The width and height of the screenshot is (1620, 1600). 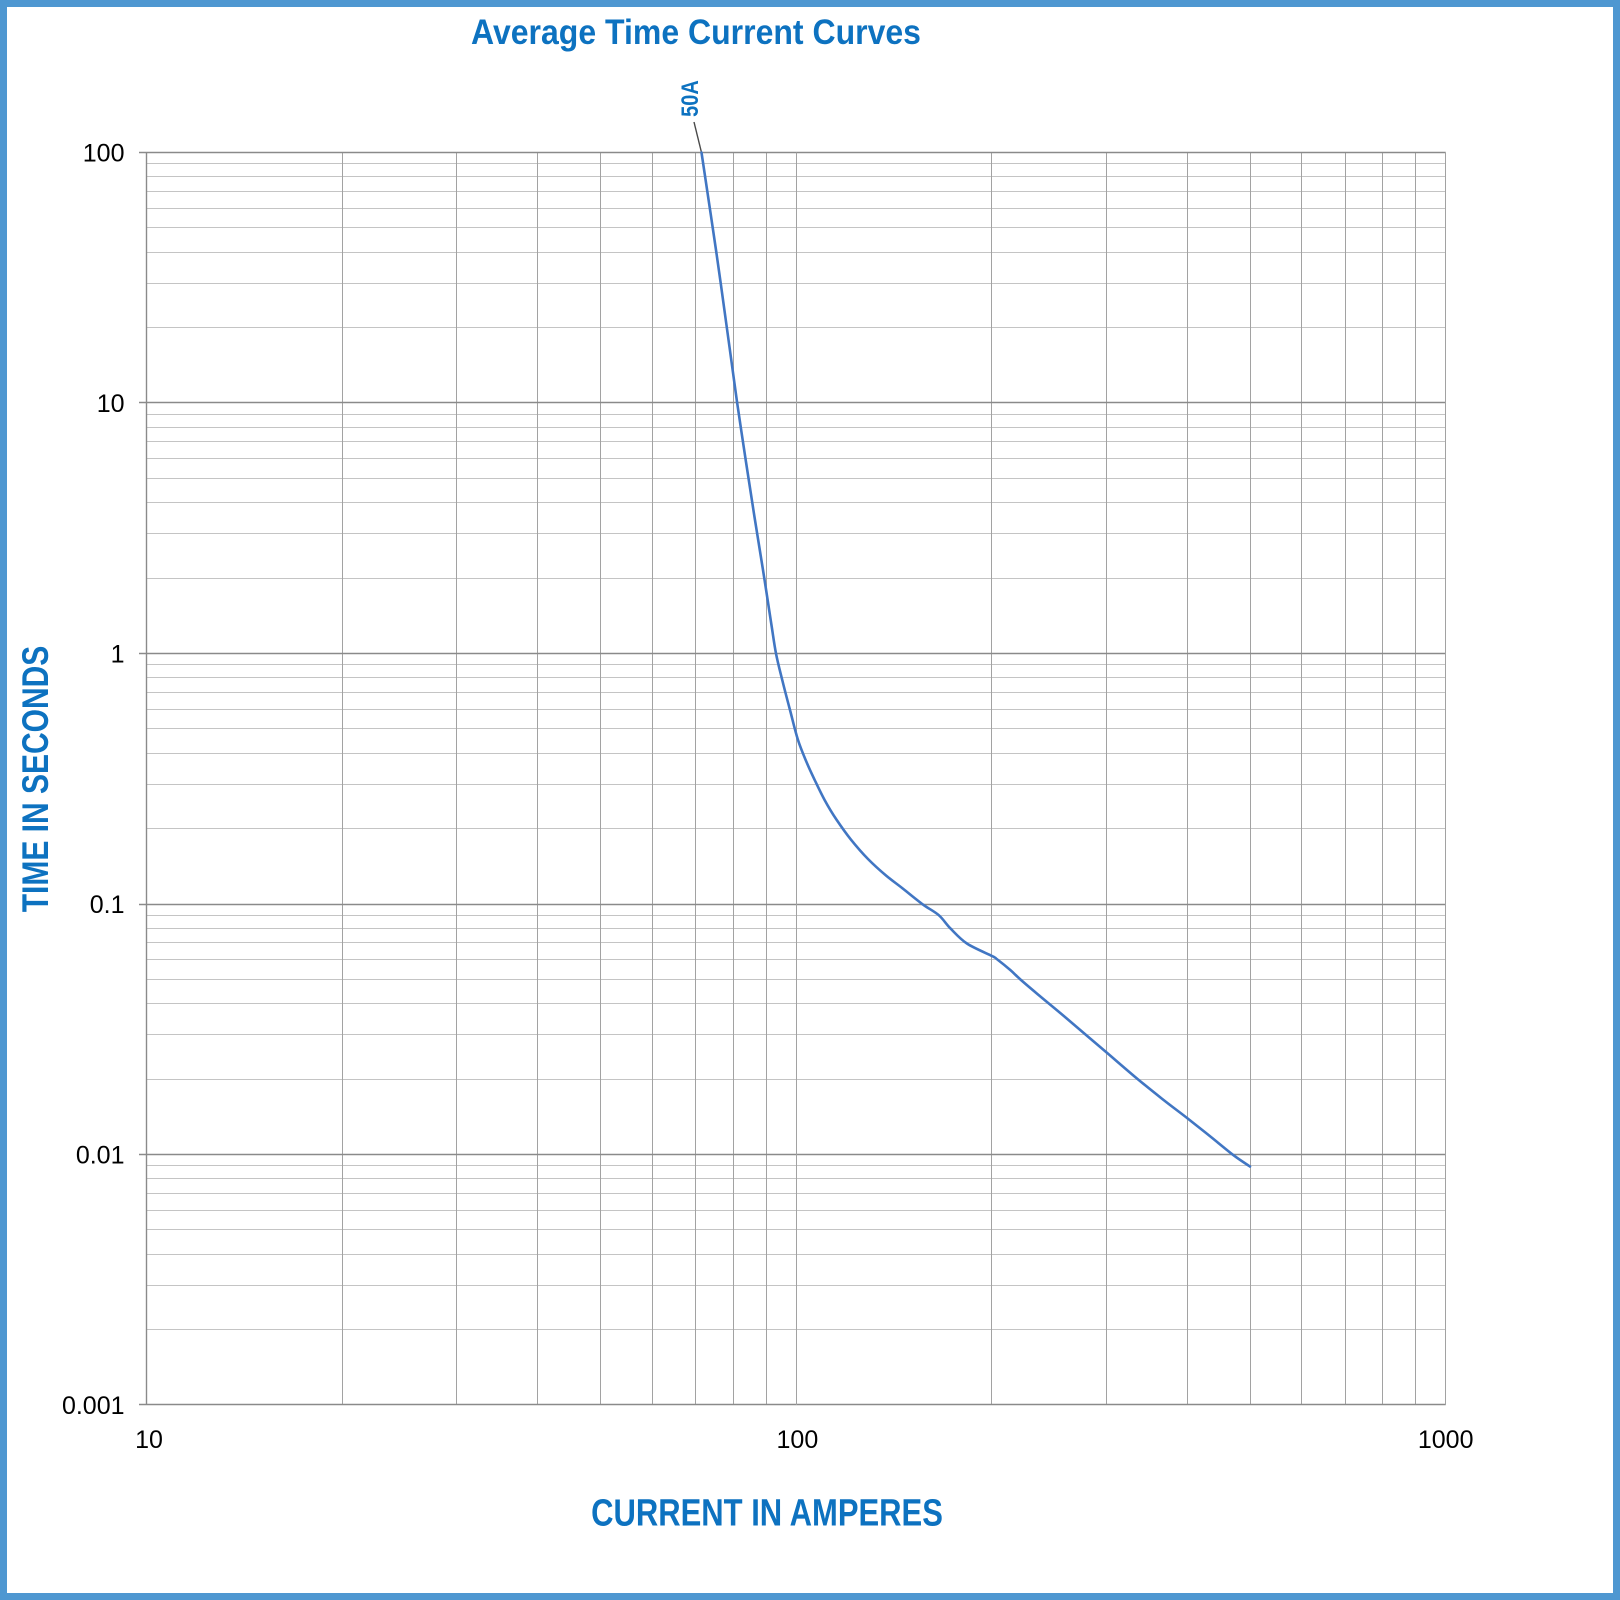 What do you see at coordinates (696, 33) in the screenshot?
I see `svg-text: Average Time Current Curves` at bounding box center [696, 33].